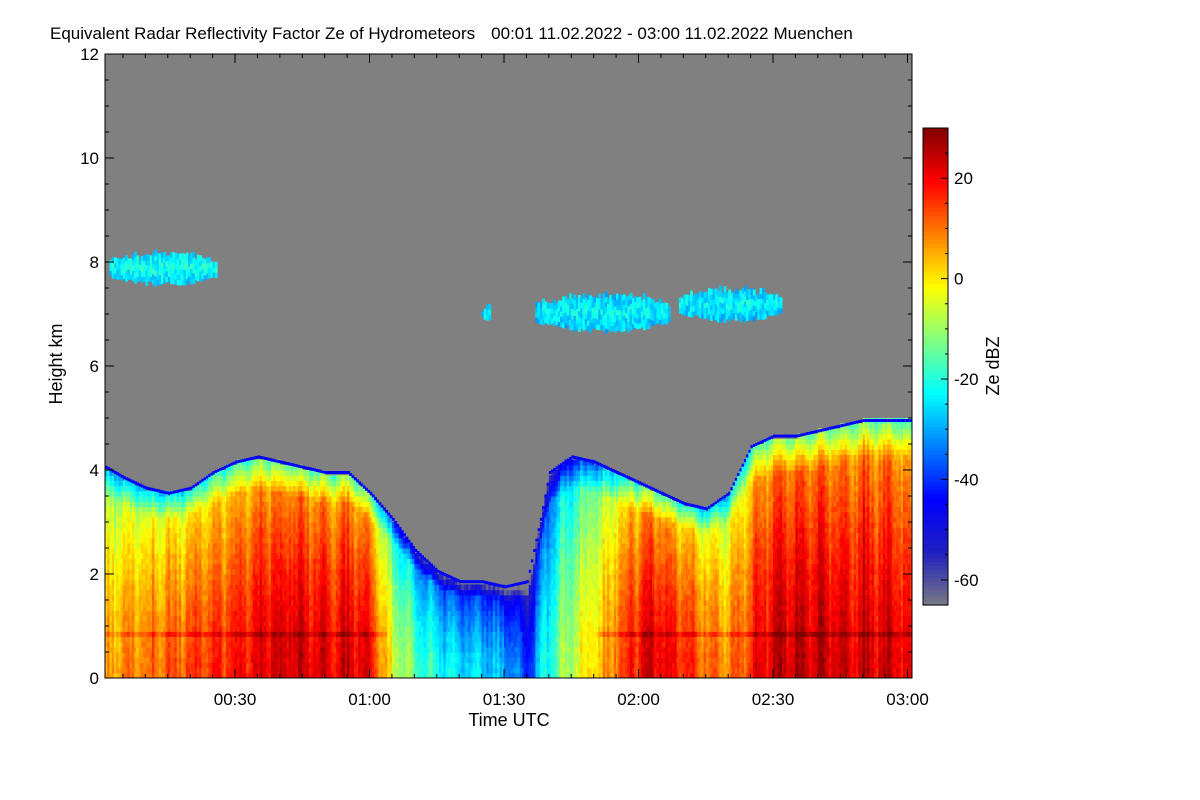 This screenshot has width=1200, height=800. What do you see at coordinates (94, 366) in the screenshot?
I see `y-tick-label: 6` at bounding box center [94, 366].